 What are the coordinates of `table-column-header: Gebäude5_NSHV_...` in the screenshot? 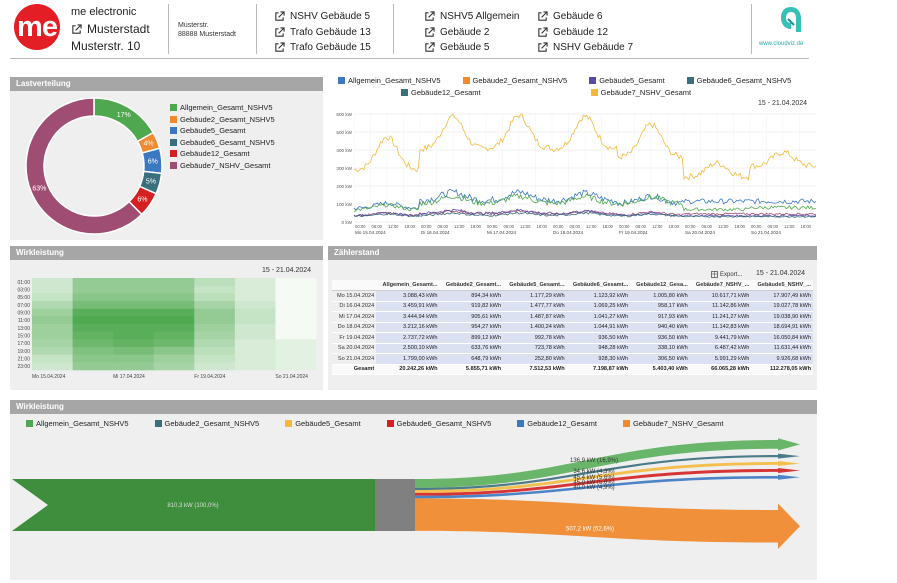 It's located at (782, 285).